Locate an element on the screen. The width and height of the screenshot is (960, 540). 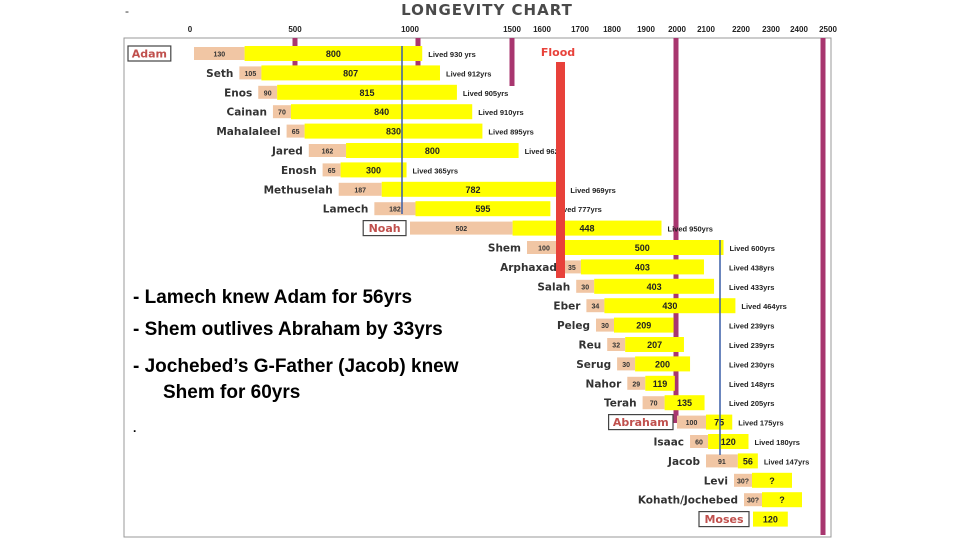
bar-label-after-son: 209 is located at coordinates (643, 326).